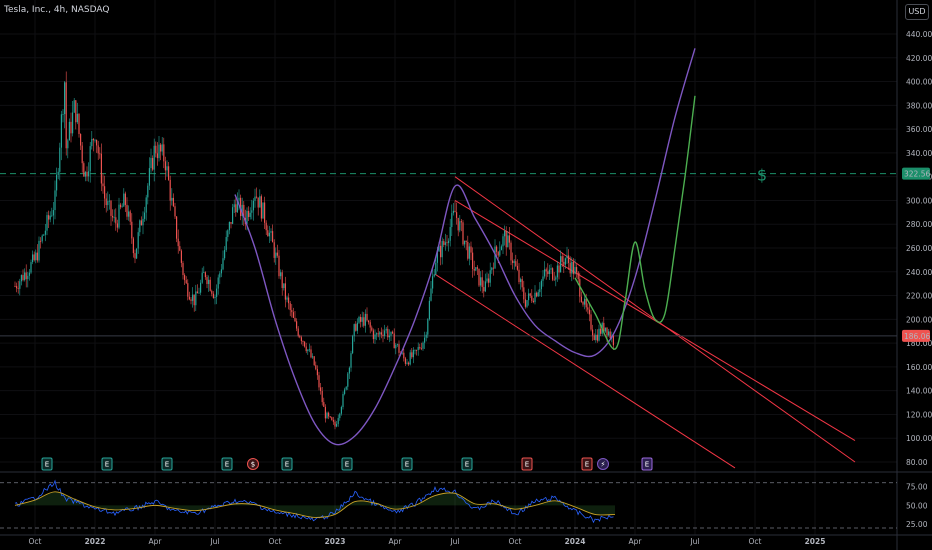  Describe the element at coordinates (57, 10) in the screenshot. I see `chart-title: Tesla, Inc., 4h, NASDAQ` at that location.